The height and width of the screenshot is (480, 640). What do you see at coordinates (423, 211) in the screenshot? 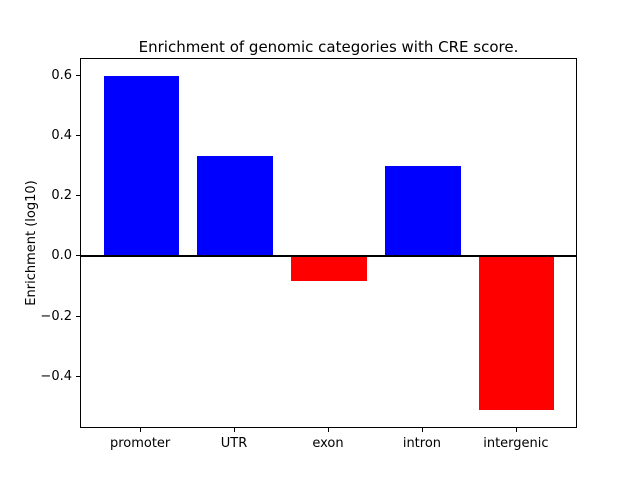
I see `bar-intron` at bounding box center [423, 211].